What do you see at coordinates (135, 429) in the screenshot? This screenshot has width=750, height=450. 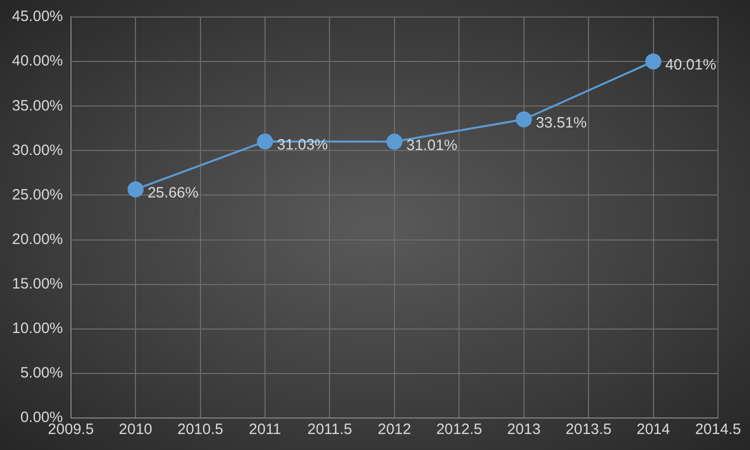 I see `x-tick-label: 2010` at bounding box center [135, 429].